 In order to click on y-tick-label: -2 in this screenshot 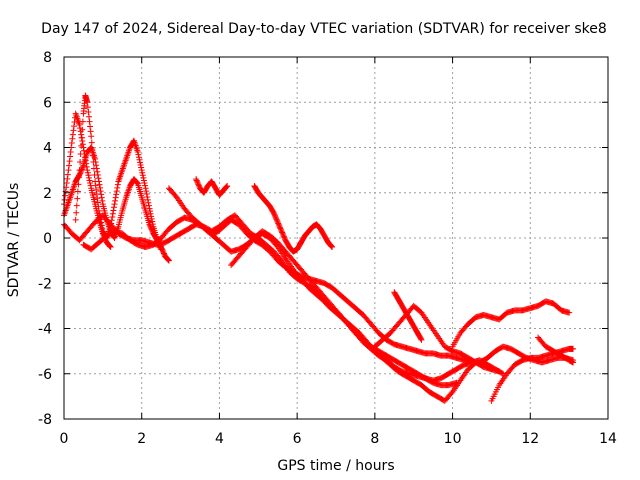, I will do `click(45, 284)`.